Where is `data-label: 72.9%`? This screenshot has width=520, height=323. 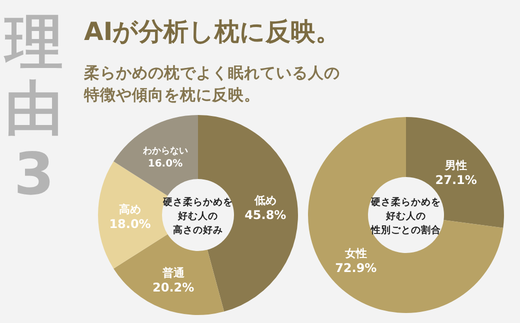 data-label: 72.9% is located at coordinates (356, 267).